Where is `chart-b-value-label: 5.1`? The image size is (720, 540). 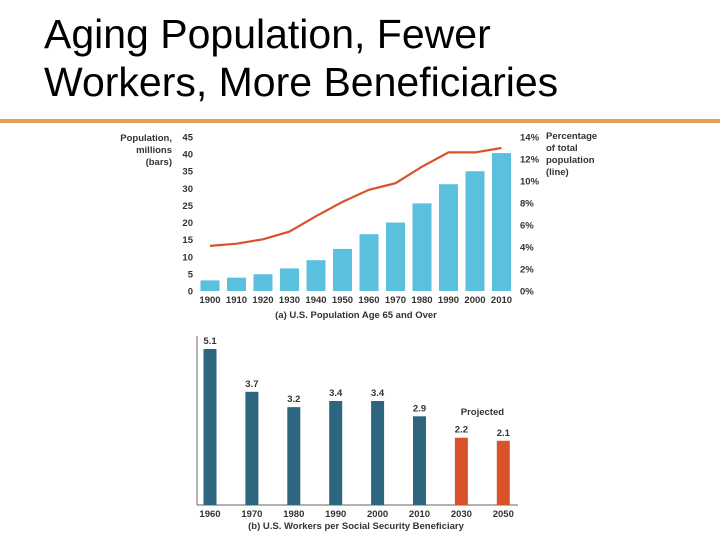
chart-b-value-label: 5.1 is located at coordinates (210, 341).